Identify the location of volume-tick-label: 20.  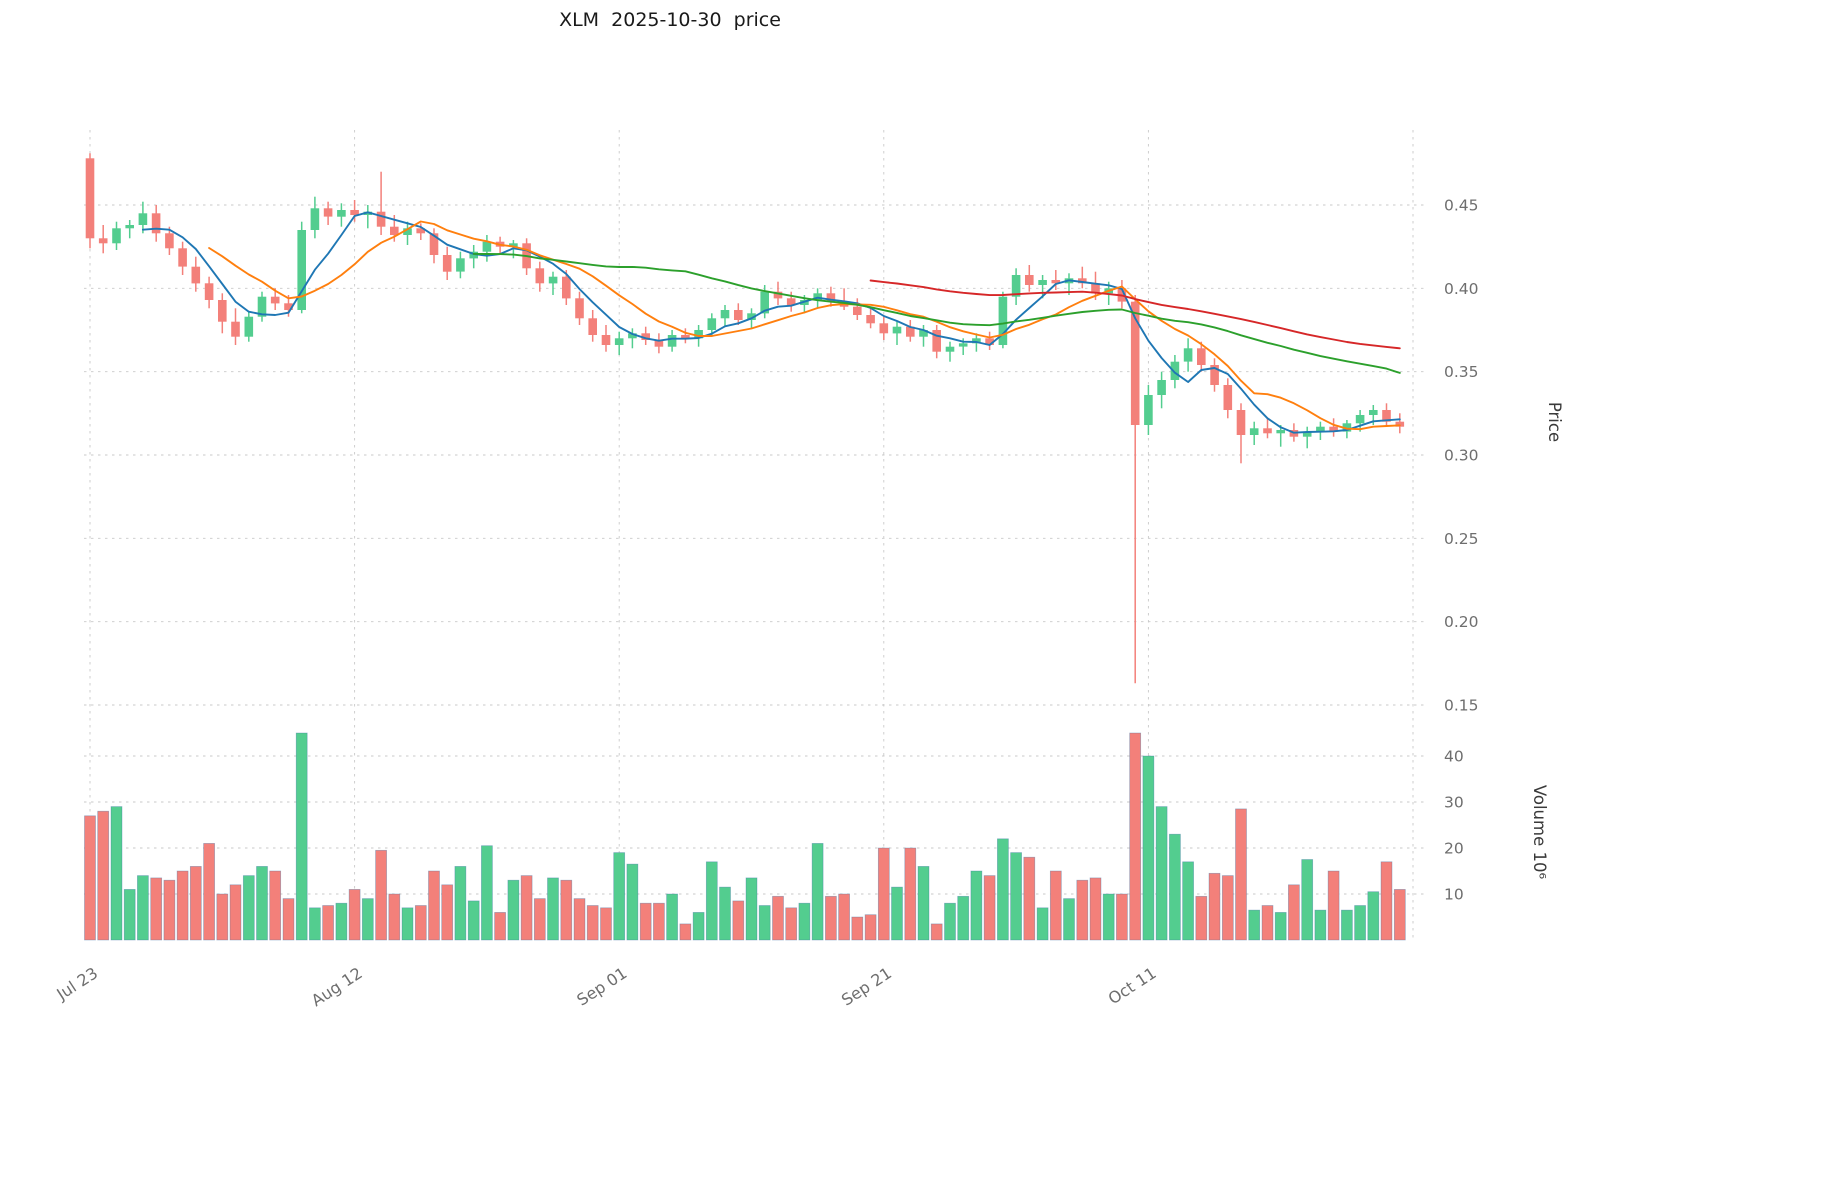
(1454, 849).